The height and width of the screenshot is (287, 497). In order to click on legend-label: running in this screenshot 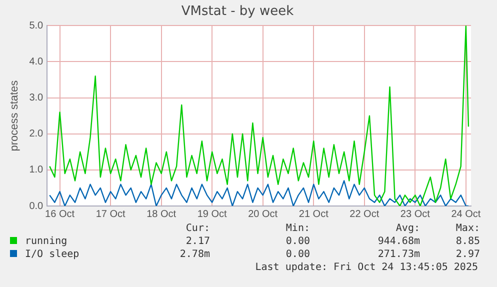, I will do `click(46, 241)`.